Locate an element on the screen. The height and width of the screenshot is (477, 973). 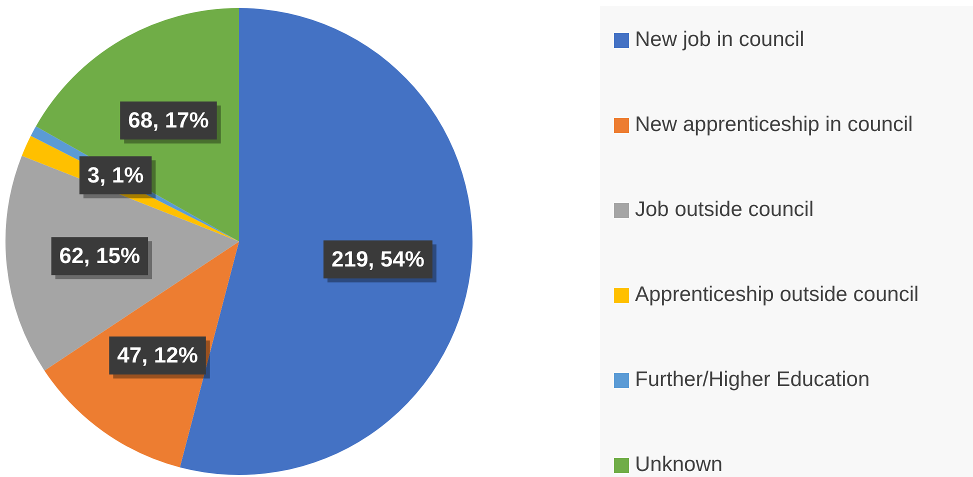
legend-label: New apprenticeship in council is located at coordinates (774, 125).